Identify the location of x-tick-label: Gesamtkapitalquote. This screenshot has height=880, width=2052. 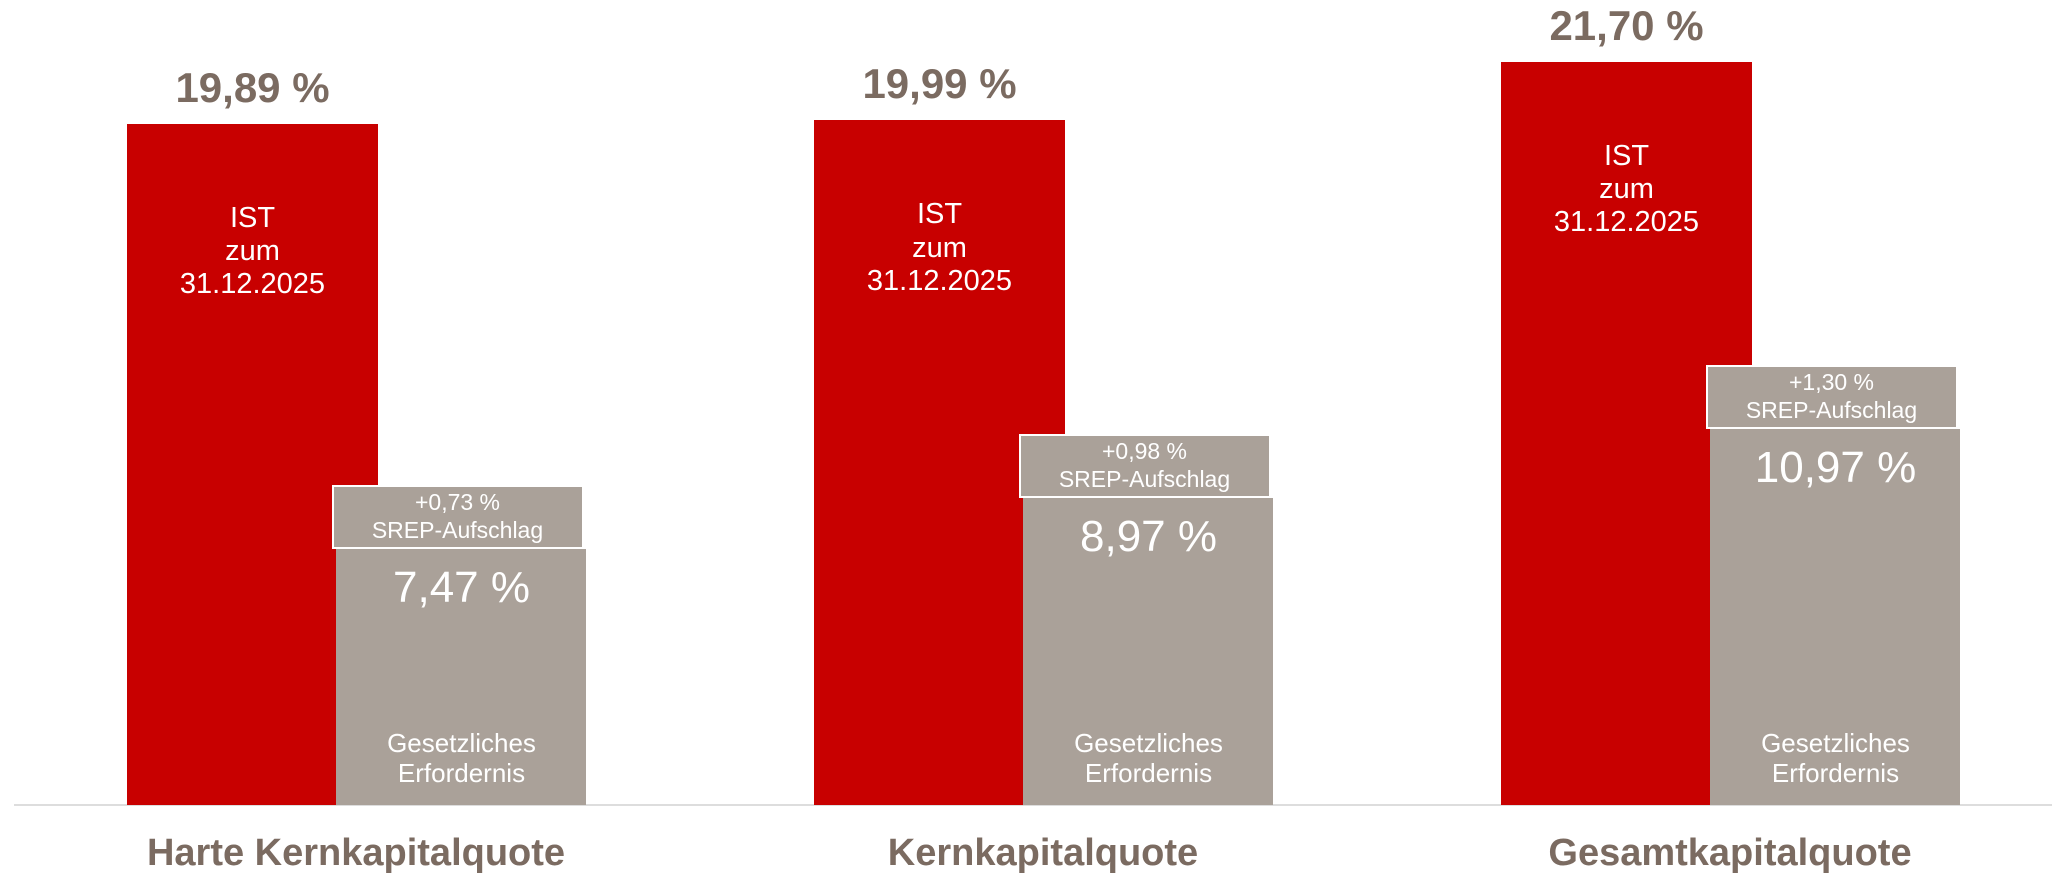
(1730, 853).